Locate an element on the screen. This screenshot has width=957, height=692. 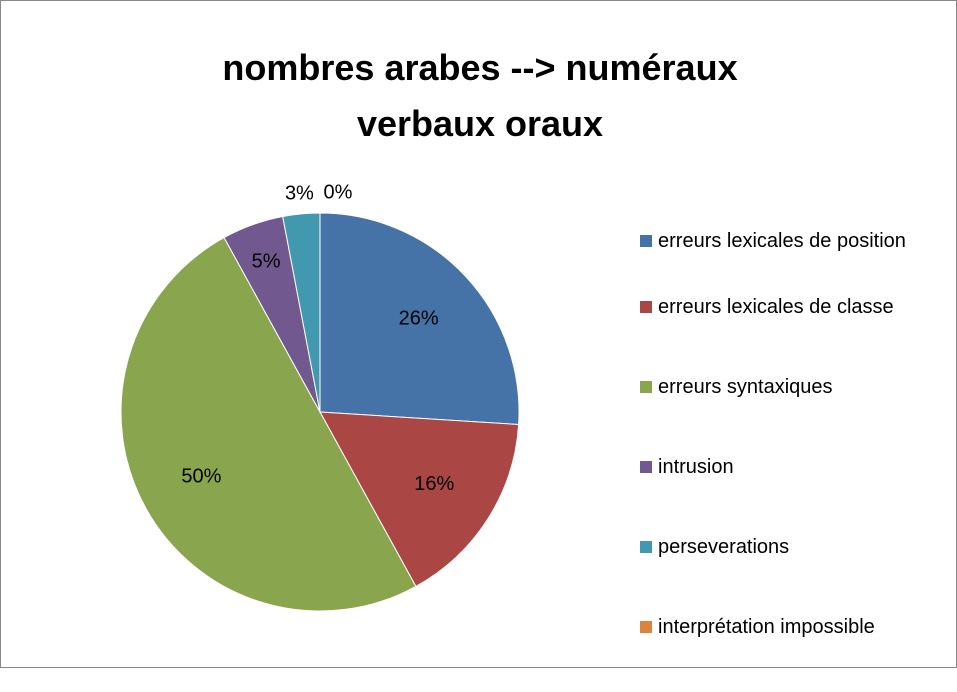
data-label: 3% is located at coordinates (299, 193).